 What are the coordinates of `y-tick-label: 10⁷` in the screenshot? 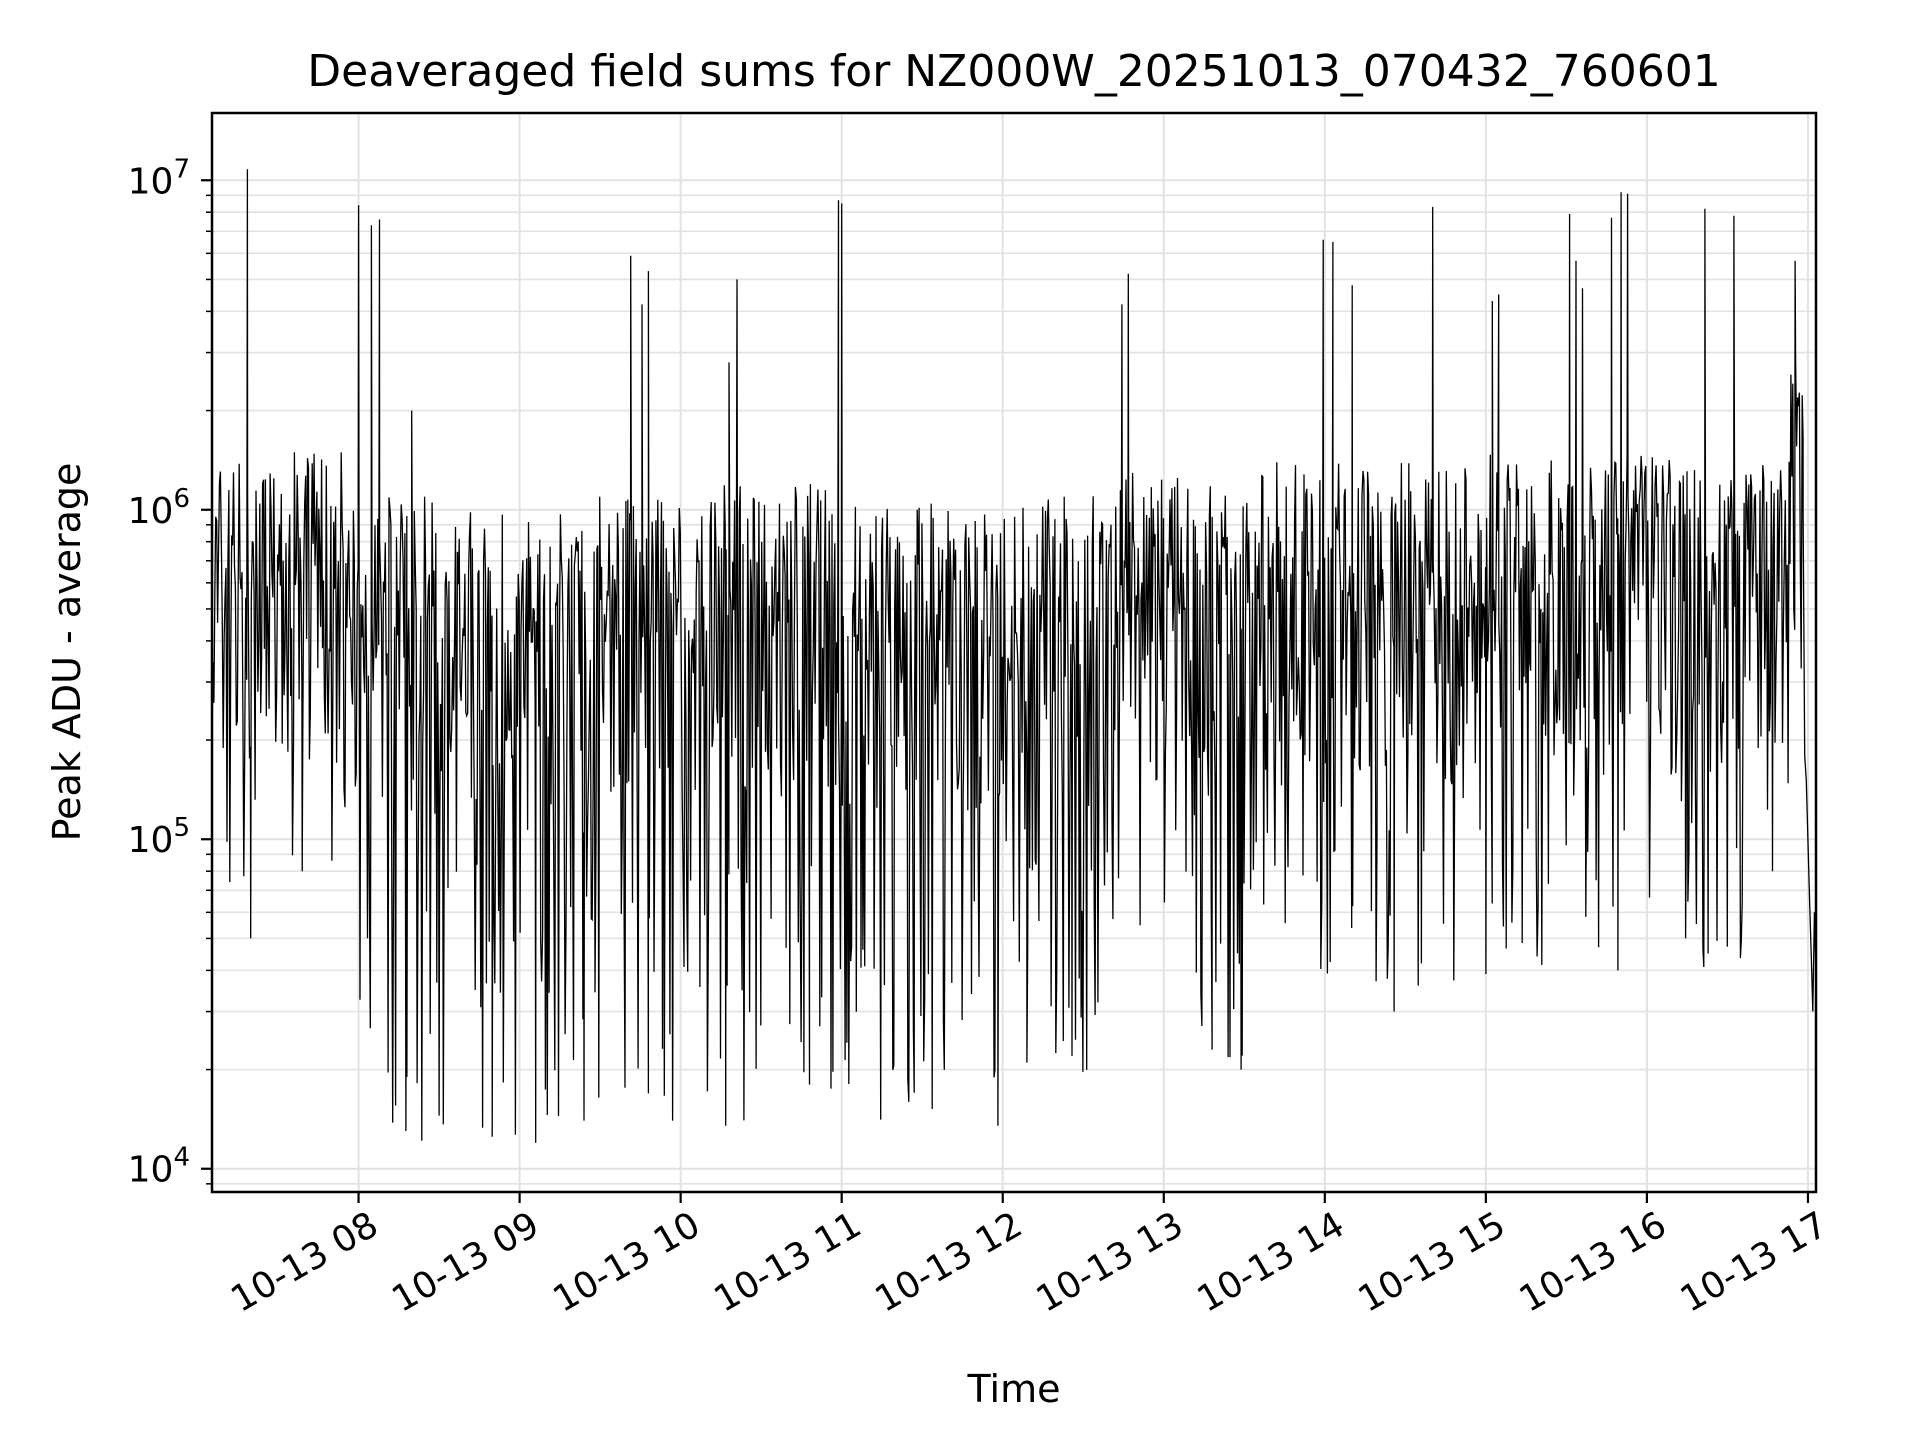 It's located at (159, 178).